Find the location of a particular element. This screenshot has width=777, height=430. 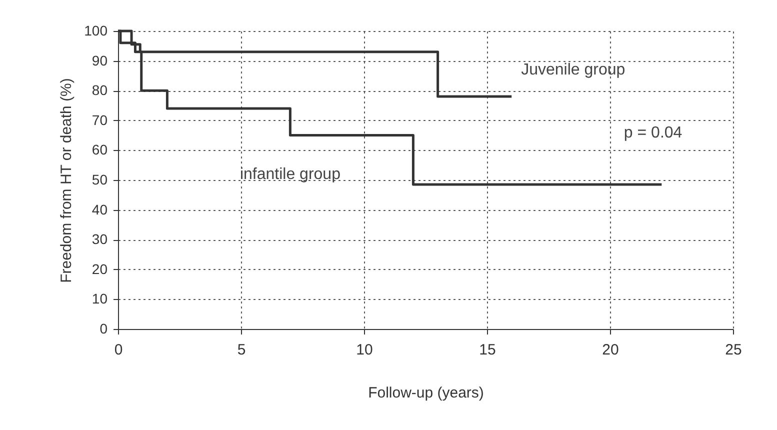

x-tick-label: 25 is located at coordinates (733, 350).